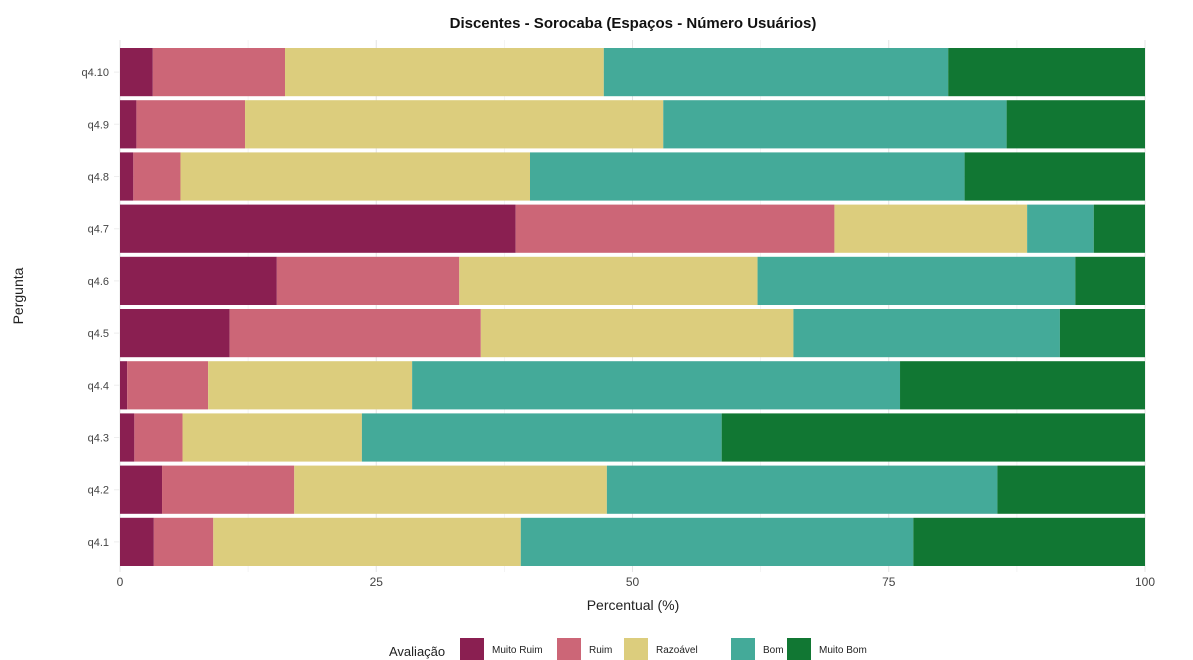  Describe the element at coordinates (916, 280) in the screenshot. I see `bar-q4.6-bom` at that location.